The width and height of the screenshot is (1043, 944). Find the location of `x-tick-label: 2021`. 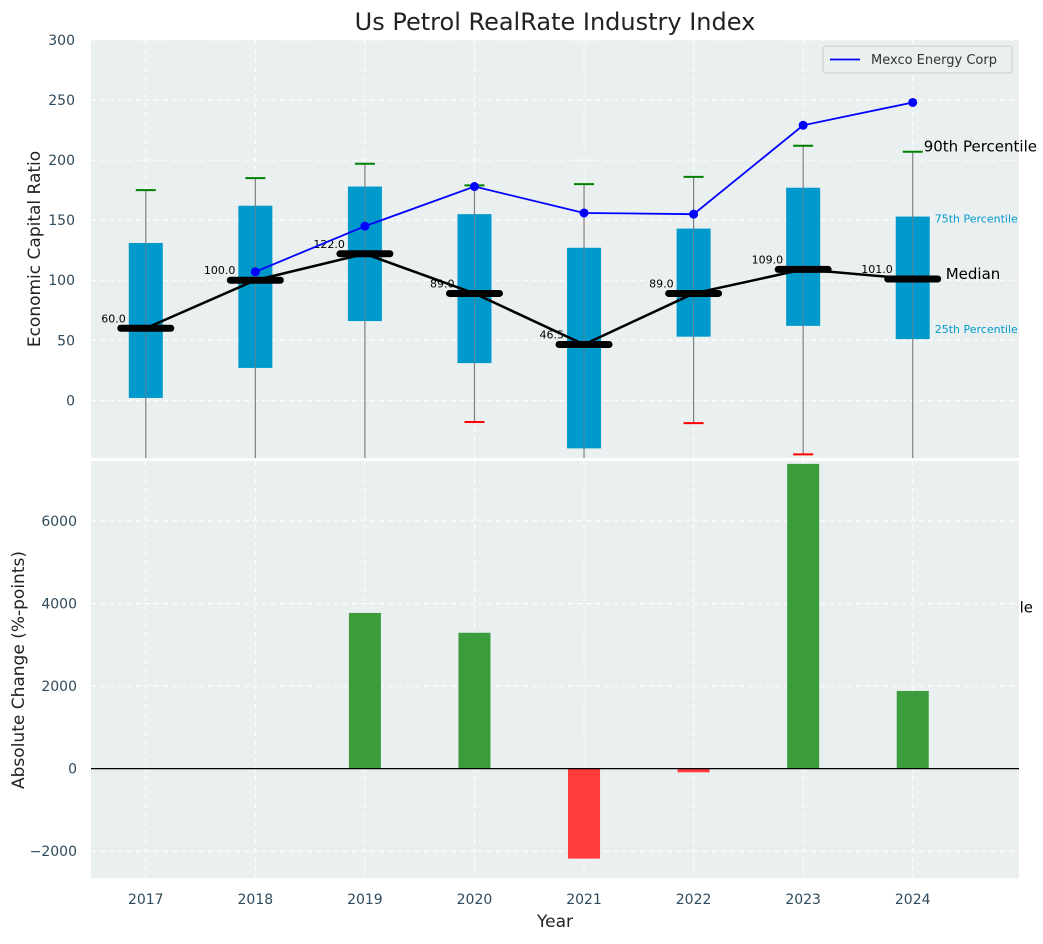

x-tick-label: 2021 is located at coordinates (584, 900).